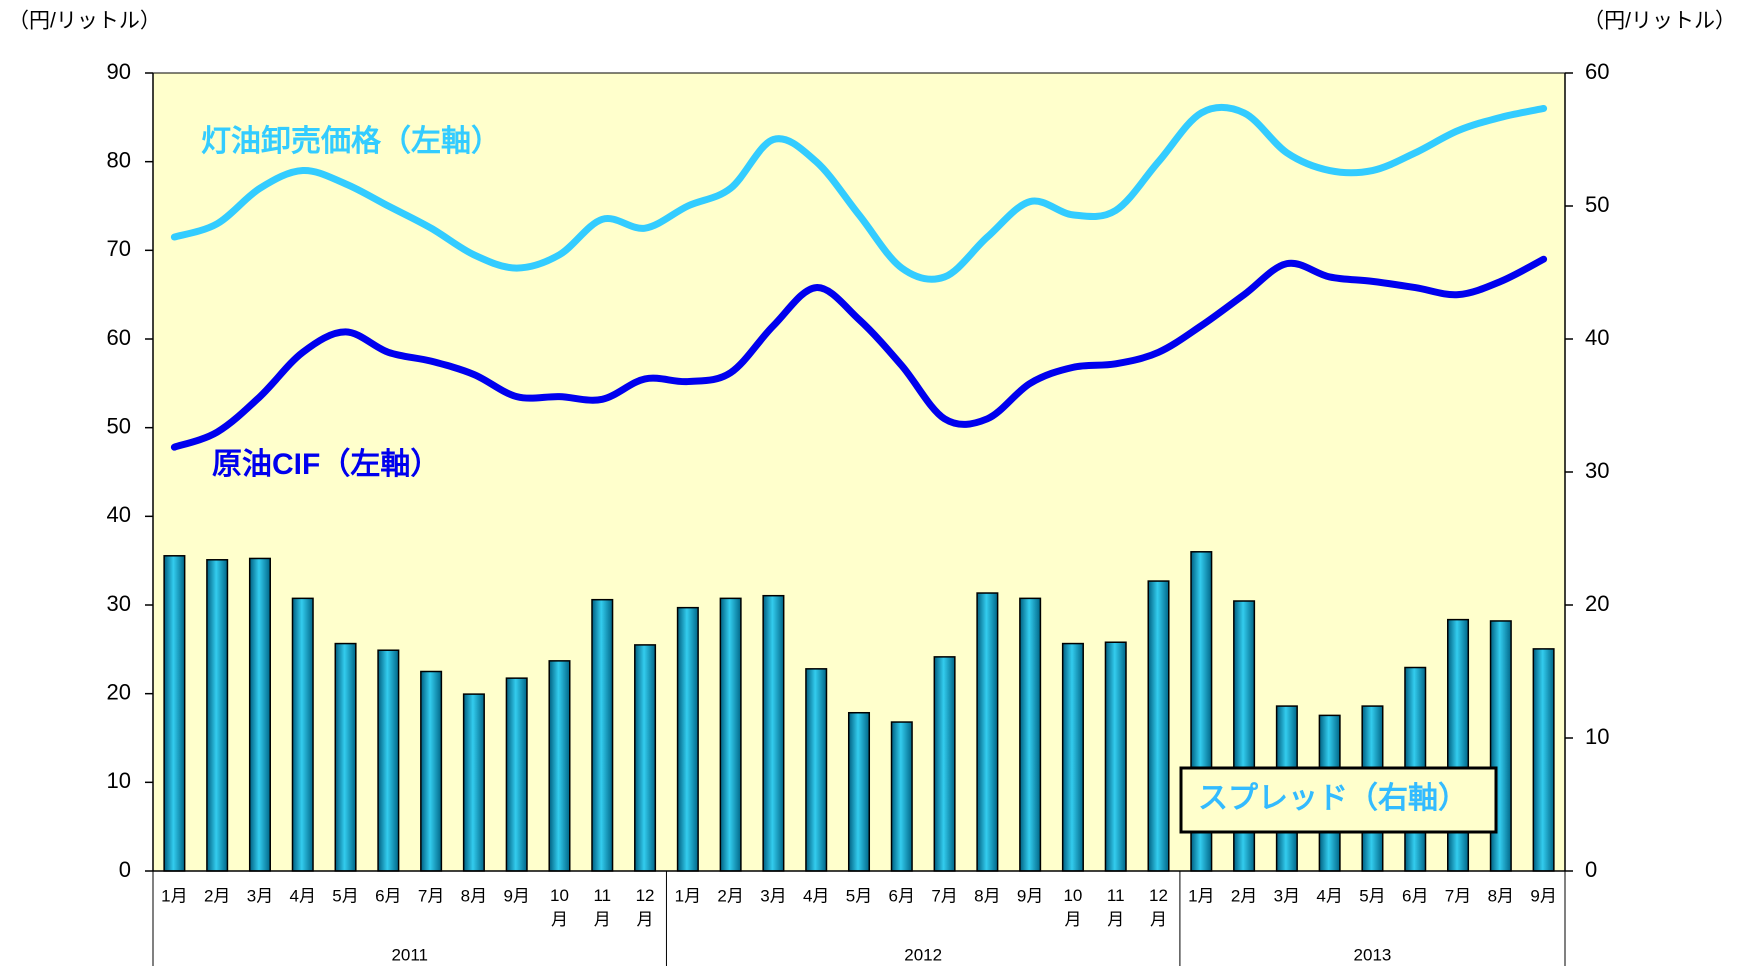 The width and height of the screenshot is (1744, 966). I want to click on y-tick-label: 90, so click(119, 71).